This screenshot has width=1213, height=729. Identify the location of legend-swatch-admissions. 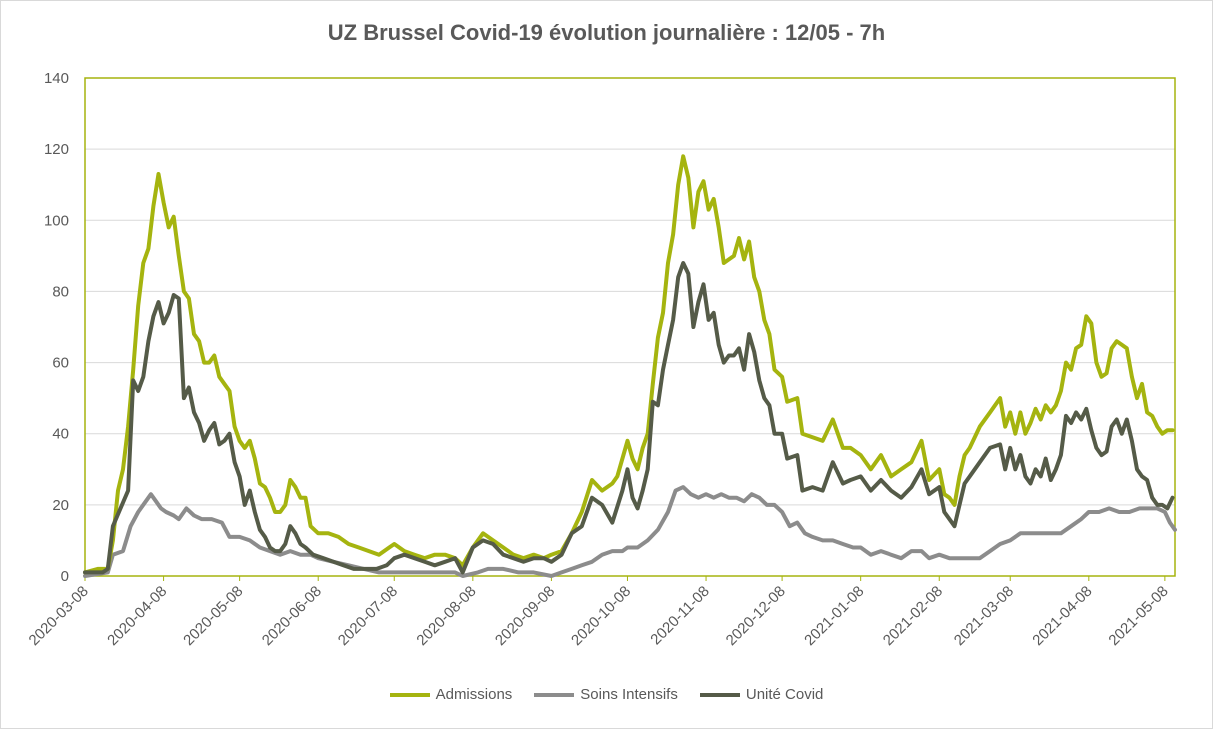
(409, 694).